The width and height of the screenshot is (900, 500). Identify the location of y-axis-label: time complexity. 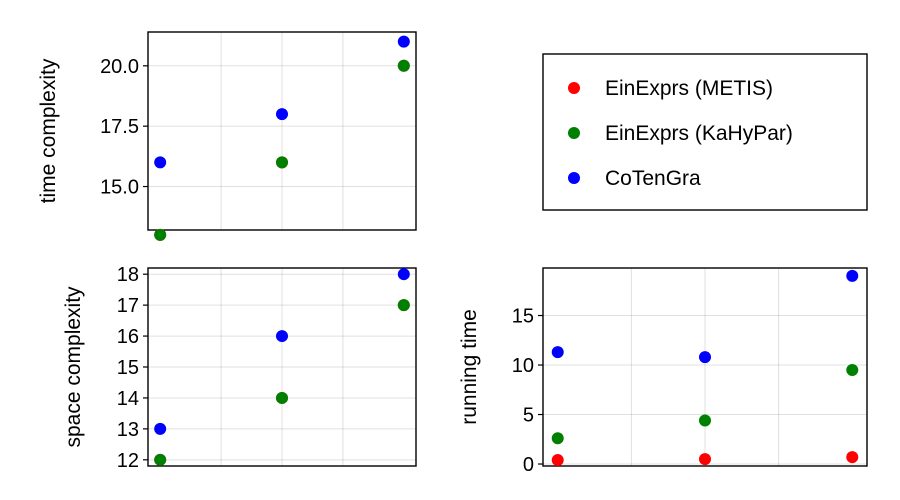
(48, 130).